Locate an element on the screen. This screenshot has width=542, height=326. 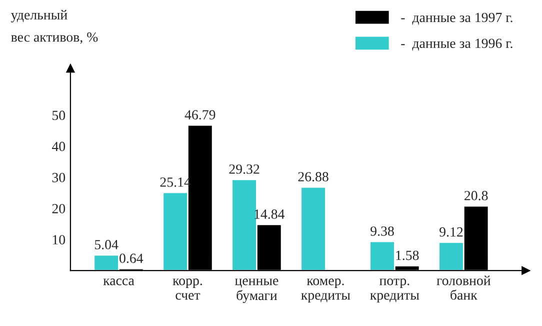
data-label: 0.64 is located at coordinates (132, 259).